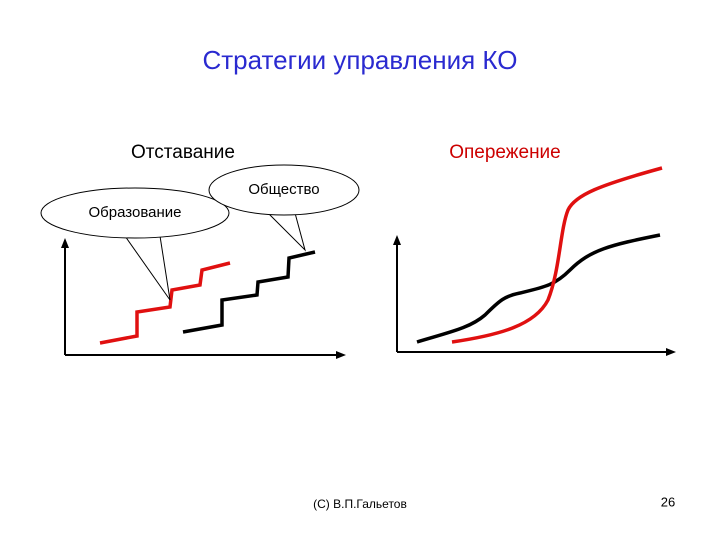 This screenshot has height=540, width=720. Describe the element at coordinates (249, 292) in the screenshot. I see `society-steps` at that location.